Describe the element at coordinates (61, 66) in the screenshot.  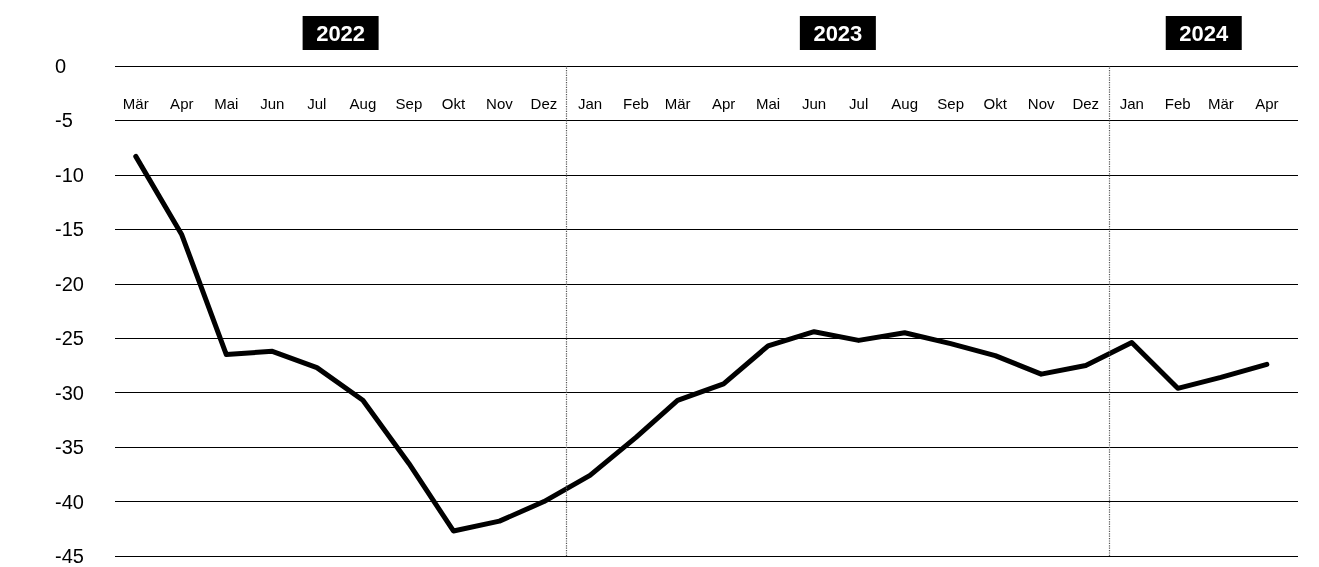
I see `y-tick-label: 0` at that location.